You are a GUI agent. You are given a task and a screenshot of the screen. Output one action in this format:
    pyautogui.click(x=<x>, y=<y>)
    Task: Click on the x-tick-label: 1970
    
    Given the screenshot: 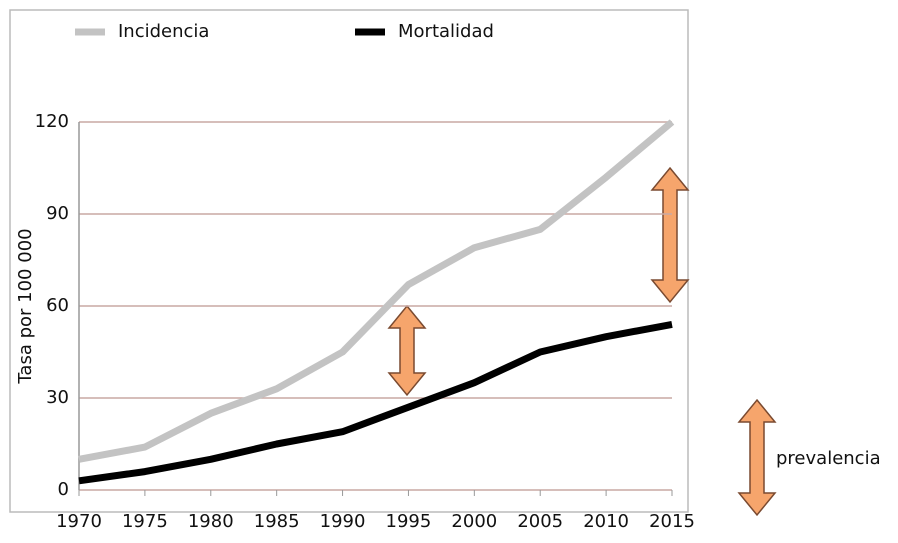 What is the action you would take?
    pyautogui.click(x=79, y=521)
    